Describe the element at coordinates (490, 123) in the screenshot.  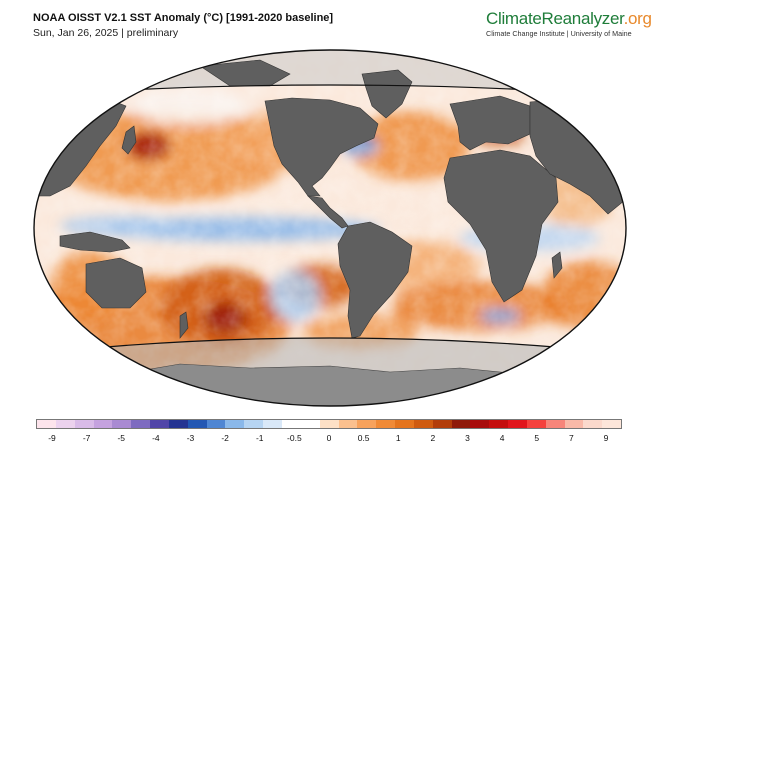
I see `land-europe` at that location.